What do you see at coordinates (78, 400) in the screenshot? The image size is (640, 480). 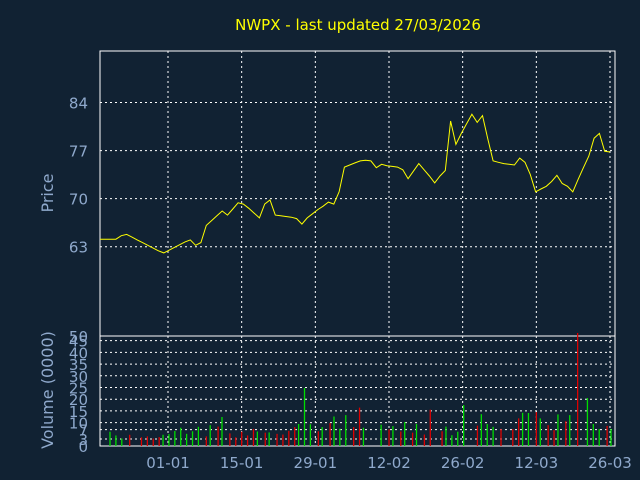 I see `volume-tick-label: 20` at bounding box center [78, 400].